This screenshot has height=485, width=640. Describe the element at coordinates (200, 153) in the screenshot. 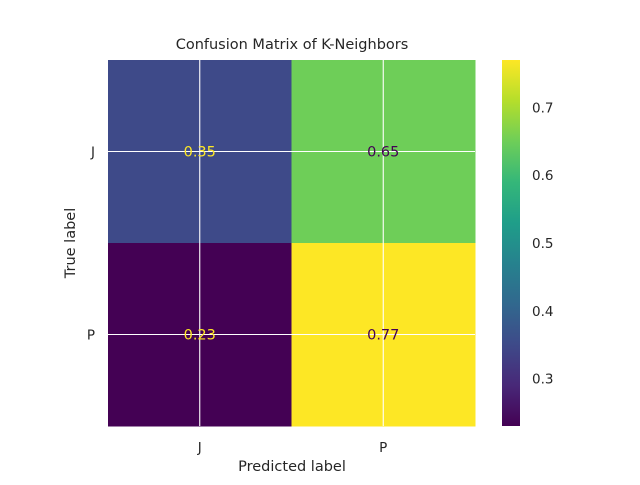

I see `cell-value-label: 0.35` at that location.